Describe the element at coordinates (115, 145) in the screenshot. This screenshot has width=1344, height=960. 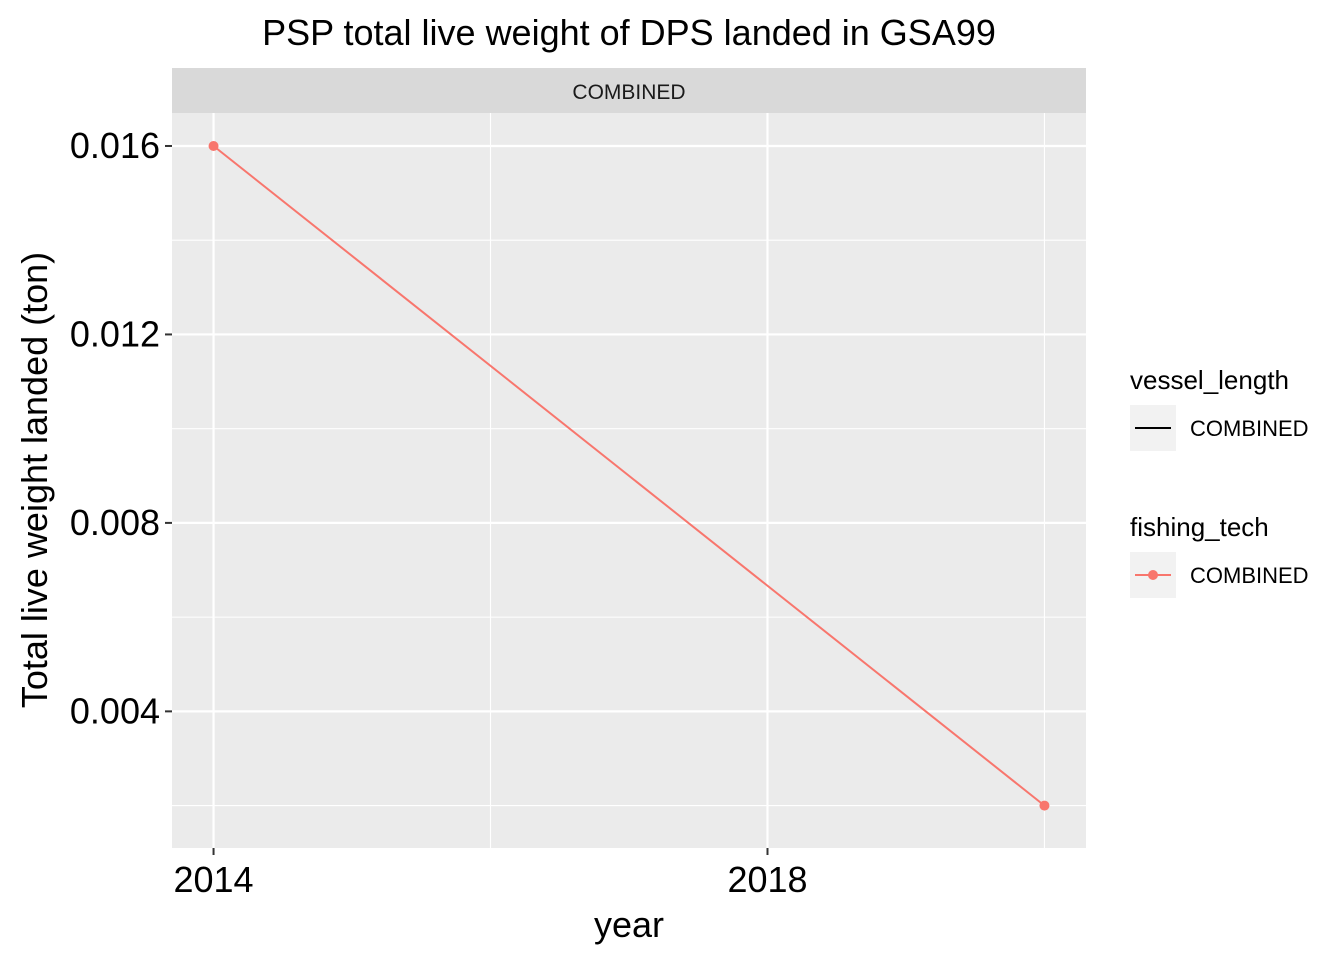
I see `y-tick-label: 0.016` at that location.